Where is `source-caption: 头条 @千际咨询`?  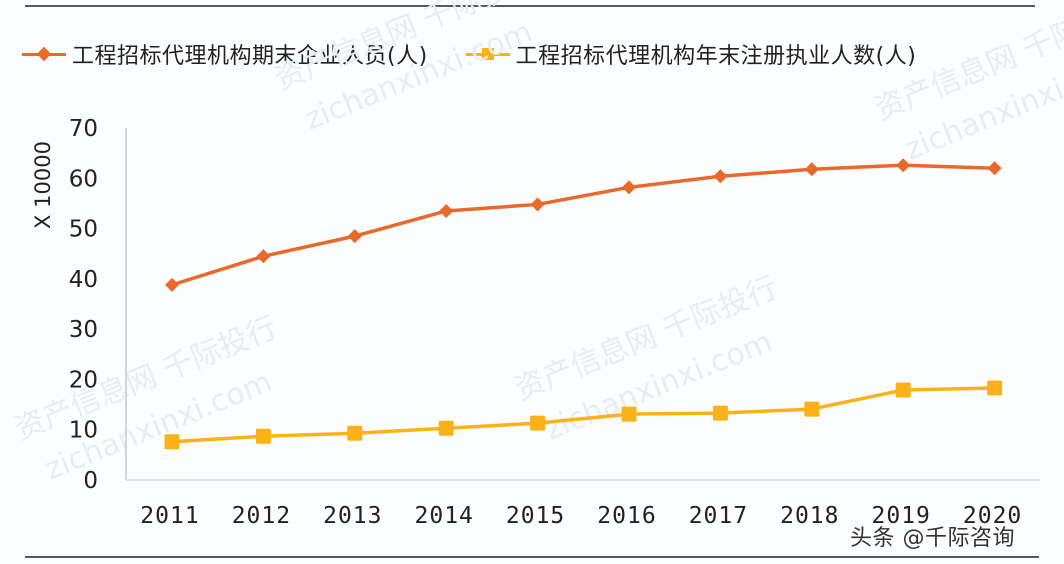 source-caption: 头条 @千际咨询 is located at coordinates (932, 538).